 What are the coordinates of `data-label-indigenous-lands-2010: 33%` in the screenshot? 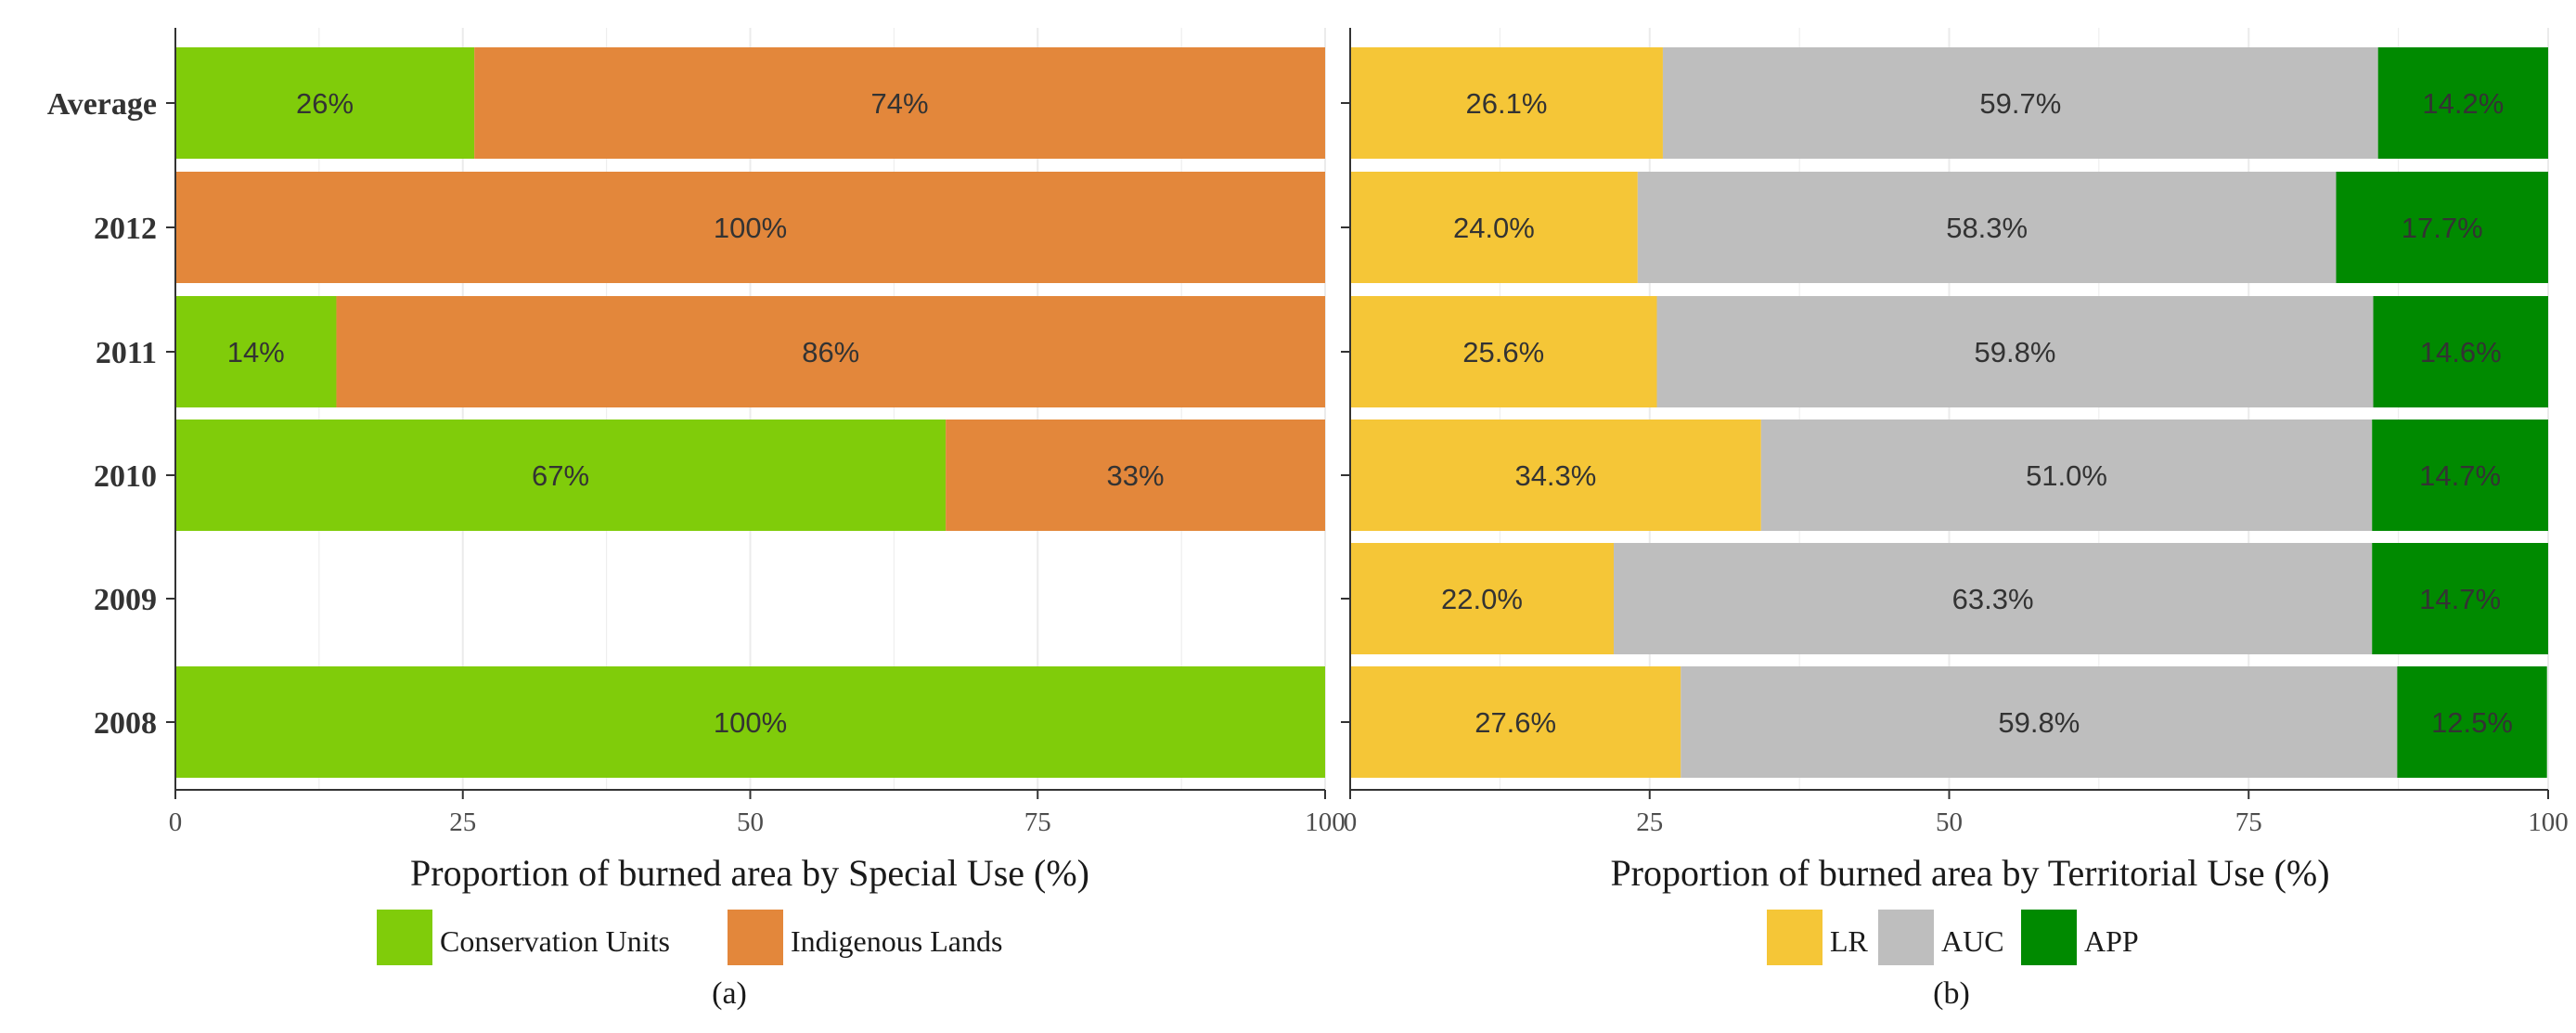 It's located at (1136, 475).